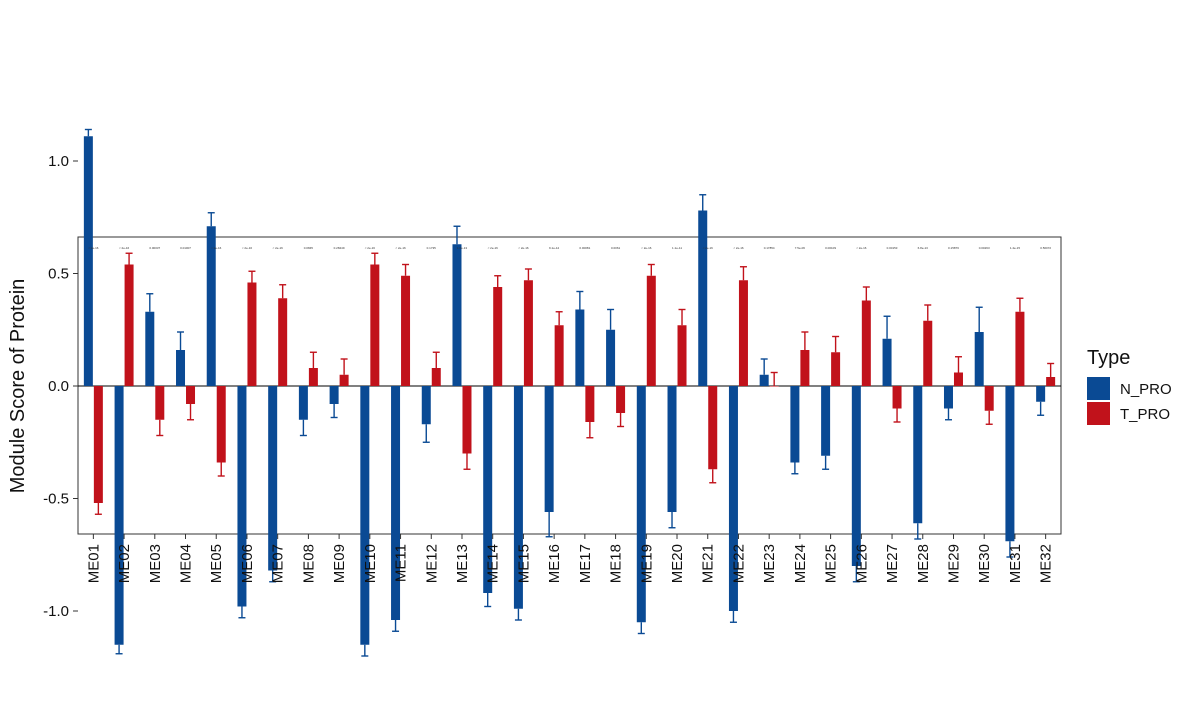  What do you see at coordinates (129, 325) in the screenshot?
I see `bar-t-pro-me02` at bounding box center [129, 325].